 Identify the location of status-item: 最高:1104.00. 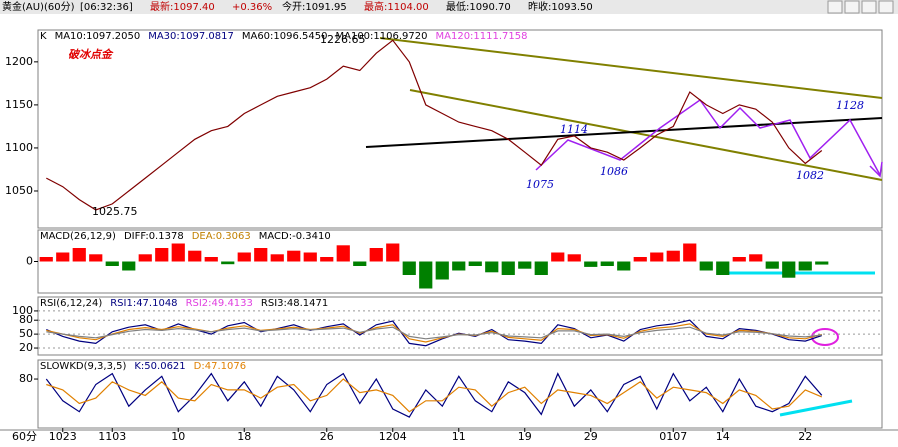
(396, 6).